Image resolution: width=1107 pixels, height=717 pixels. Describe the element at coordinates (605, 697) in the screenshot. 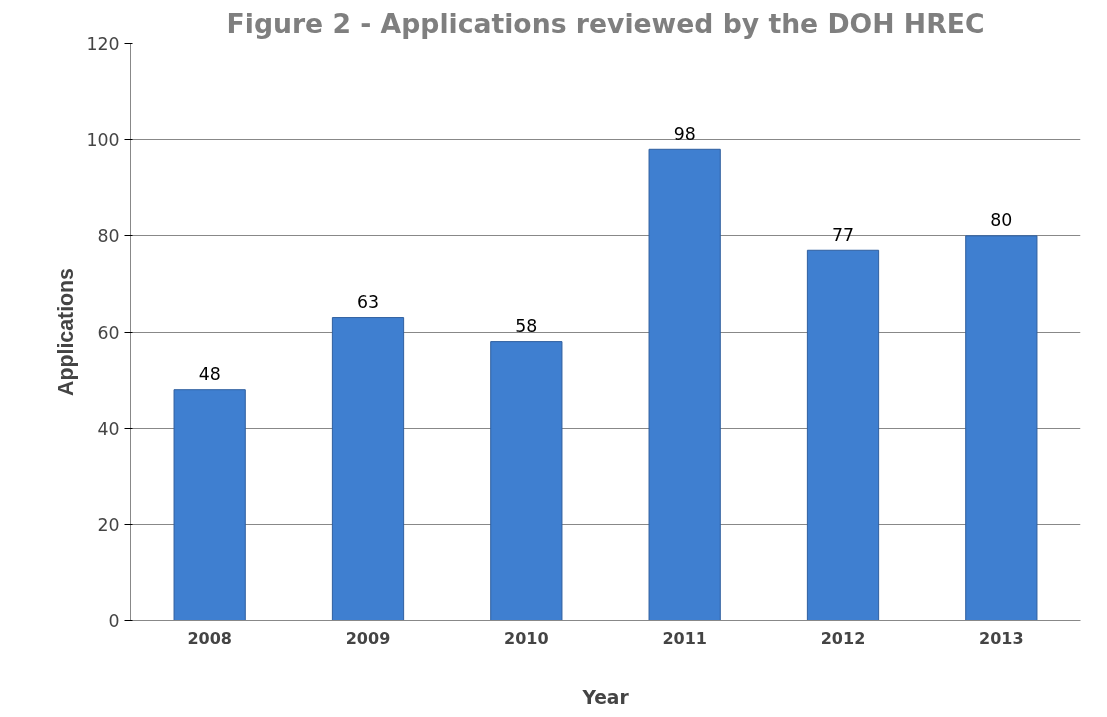

I see `x-axis-title: Year` at that location.